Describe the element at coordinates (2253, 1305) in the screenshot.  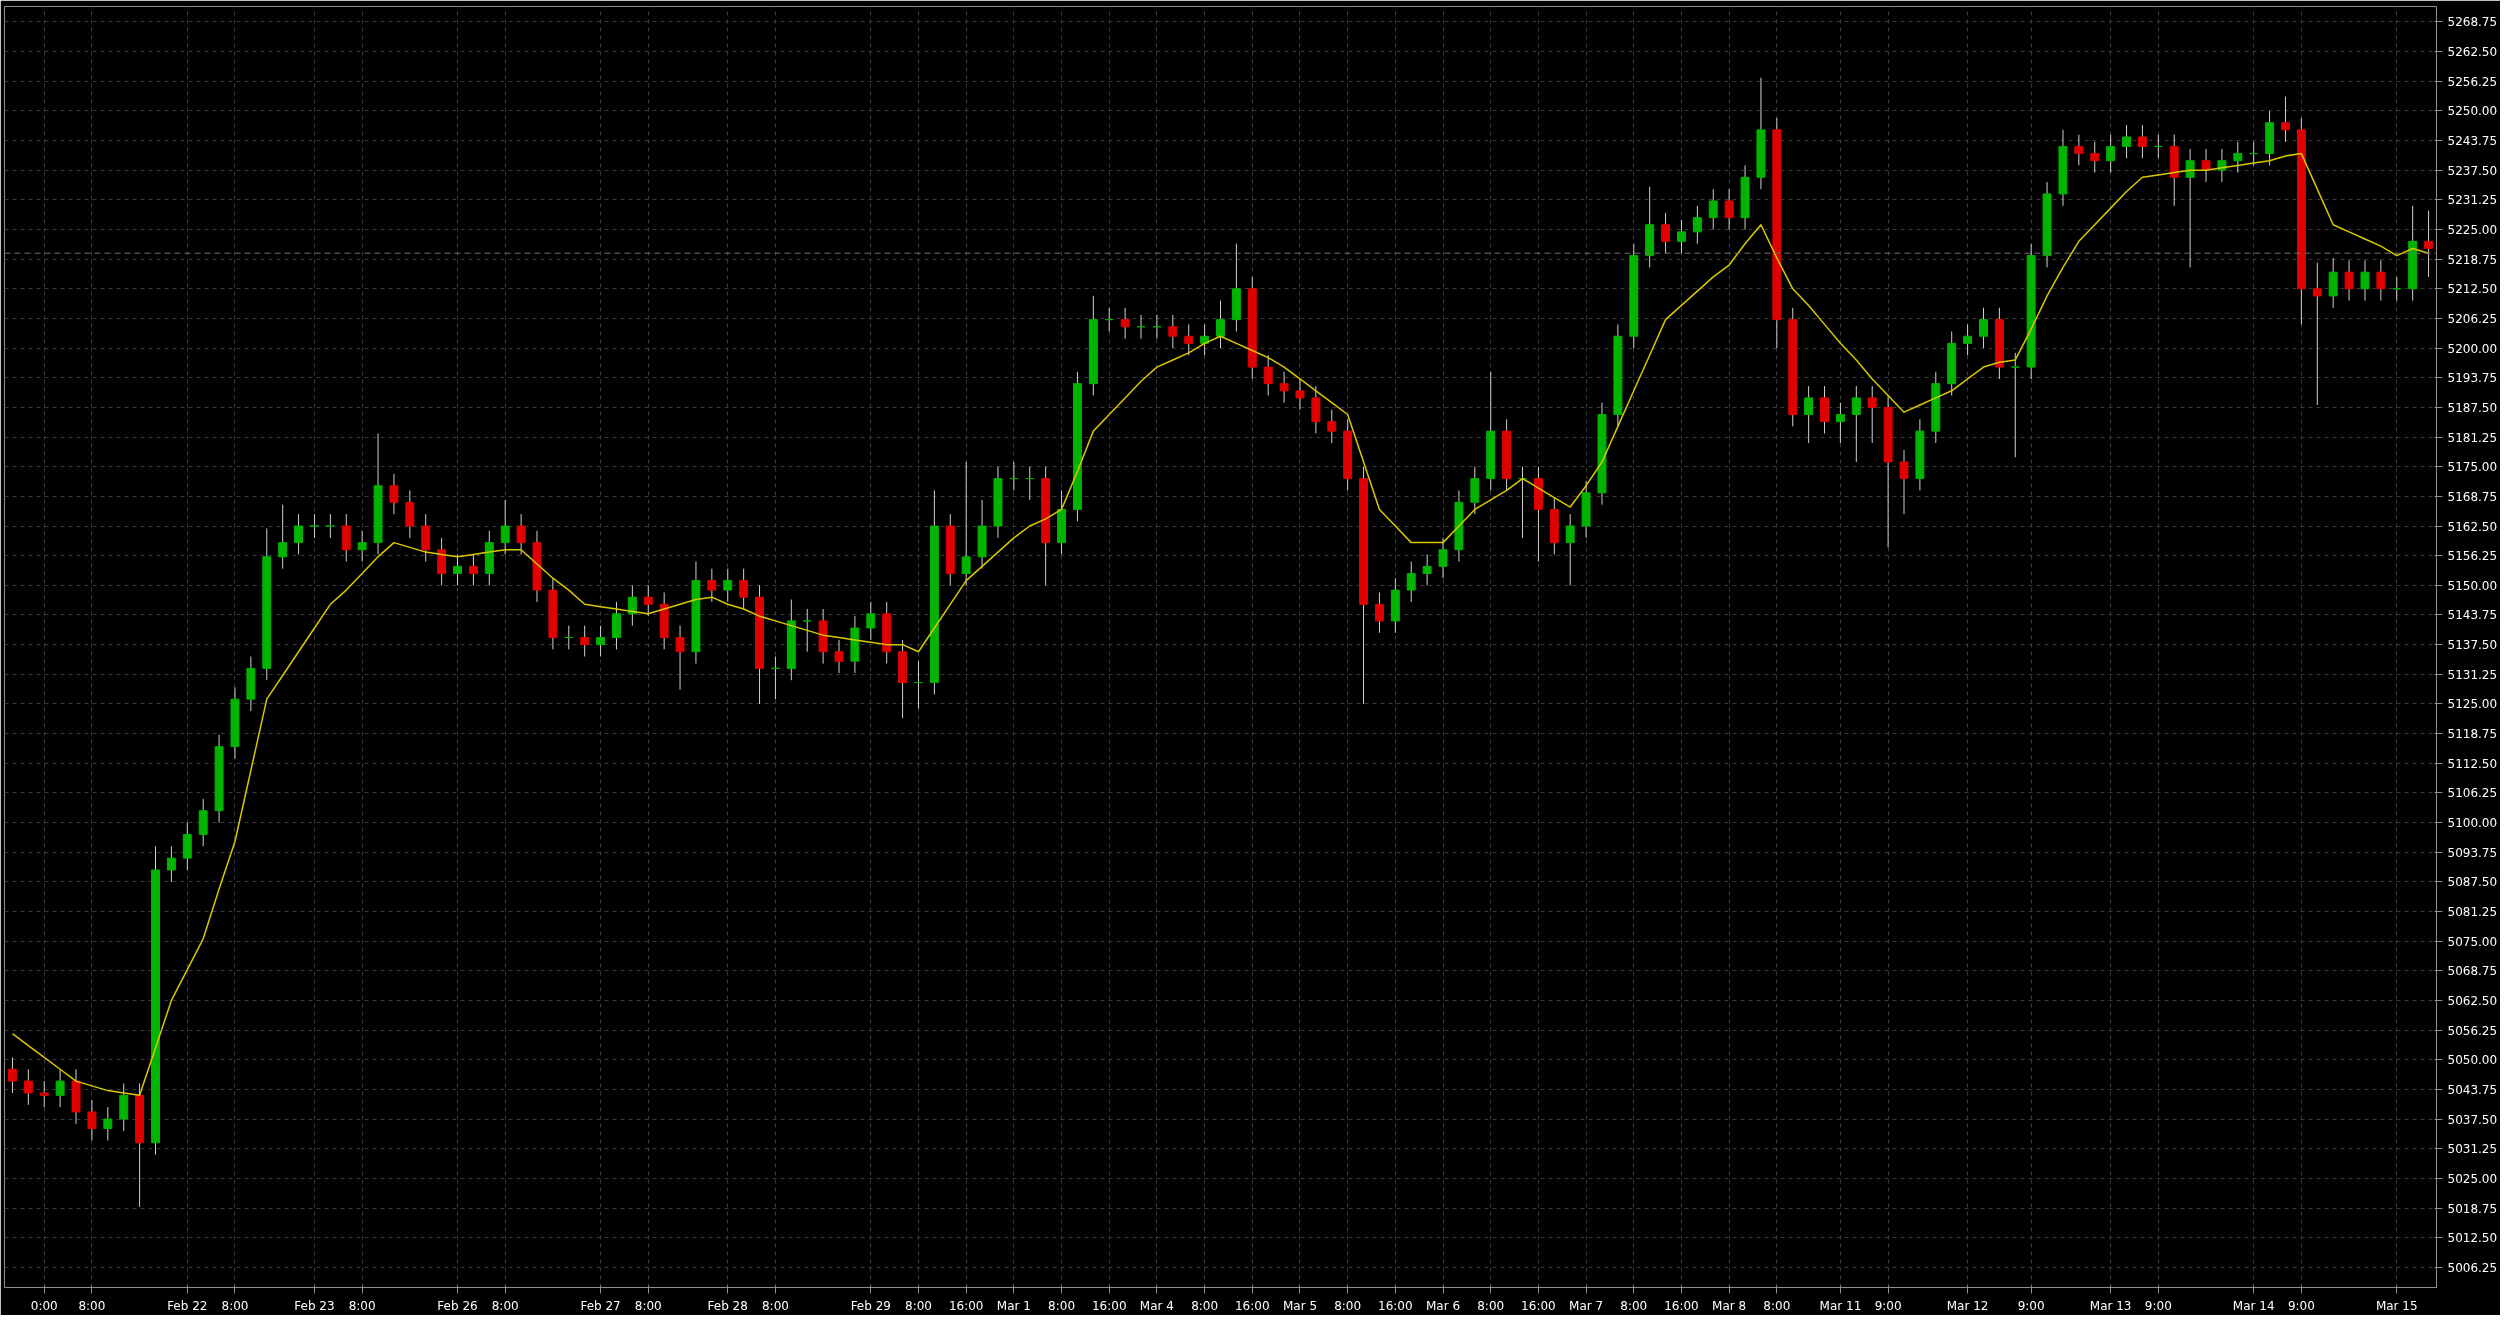
I see `x-tick-label: Mar 14` at that location.